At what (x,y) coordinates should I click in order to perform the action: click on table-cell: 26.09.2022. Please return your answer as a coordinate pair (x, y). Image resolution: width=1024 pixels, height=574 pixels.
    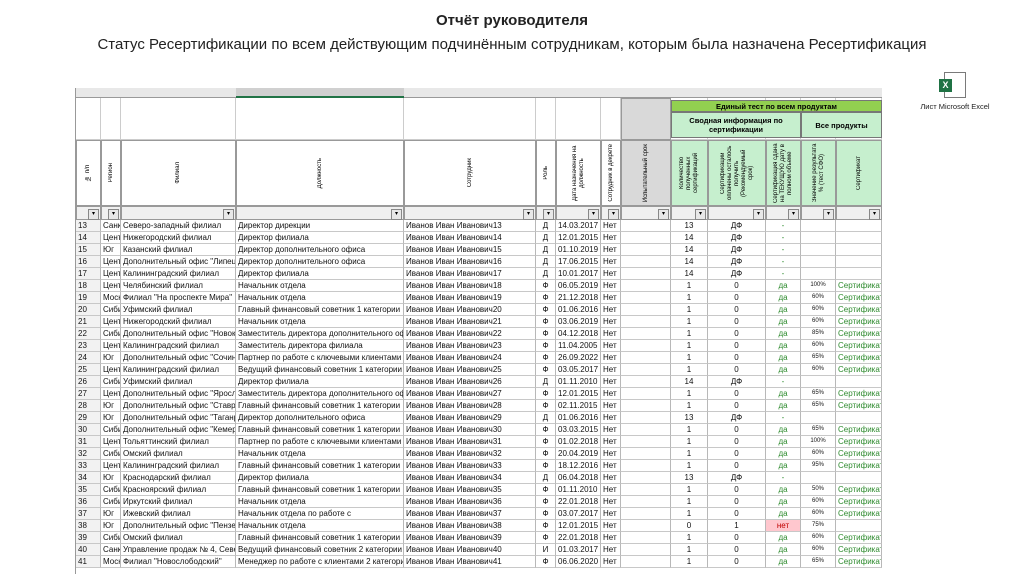
    Looking at the image, I should click on (578, 358).